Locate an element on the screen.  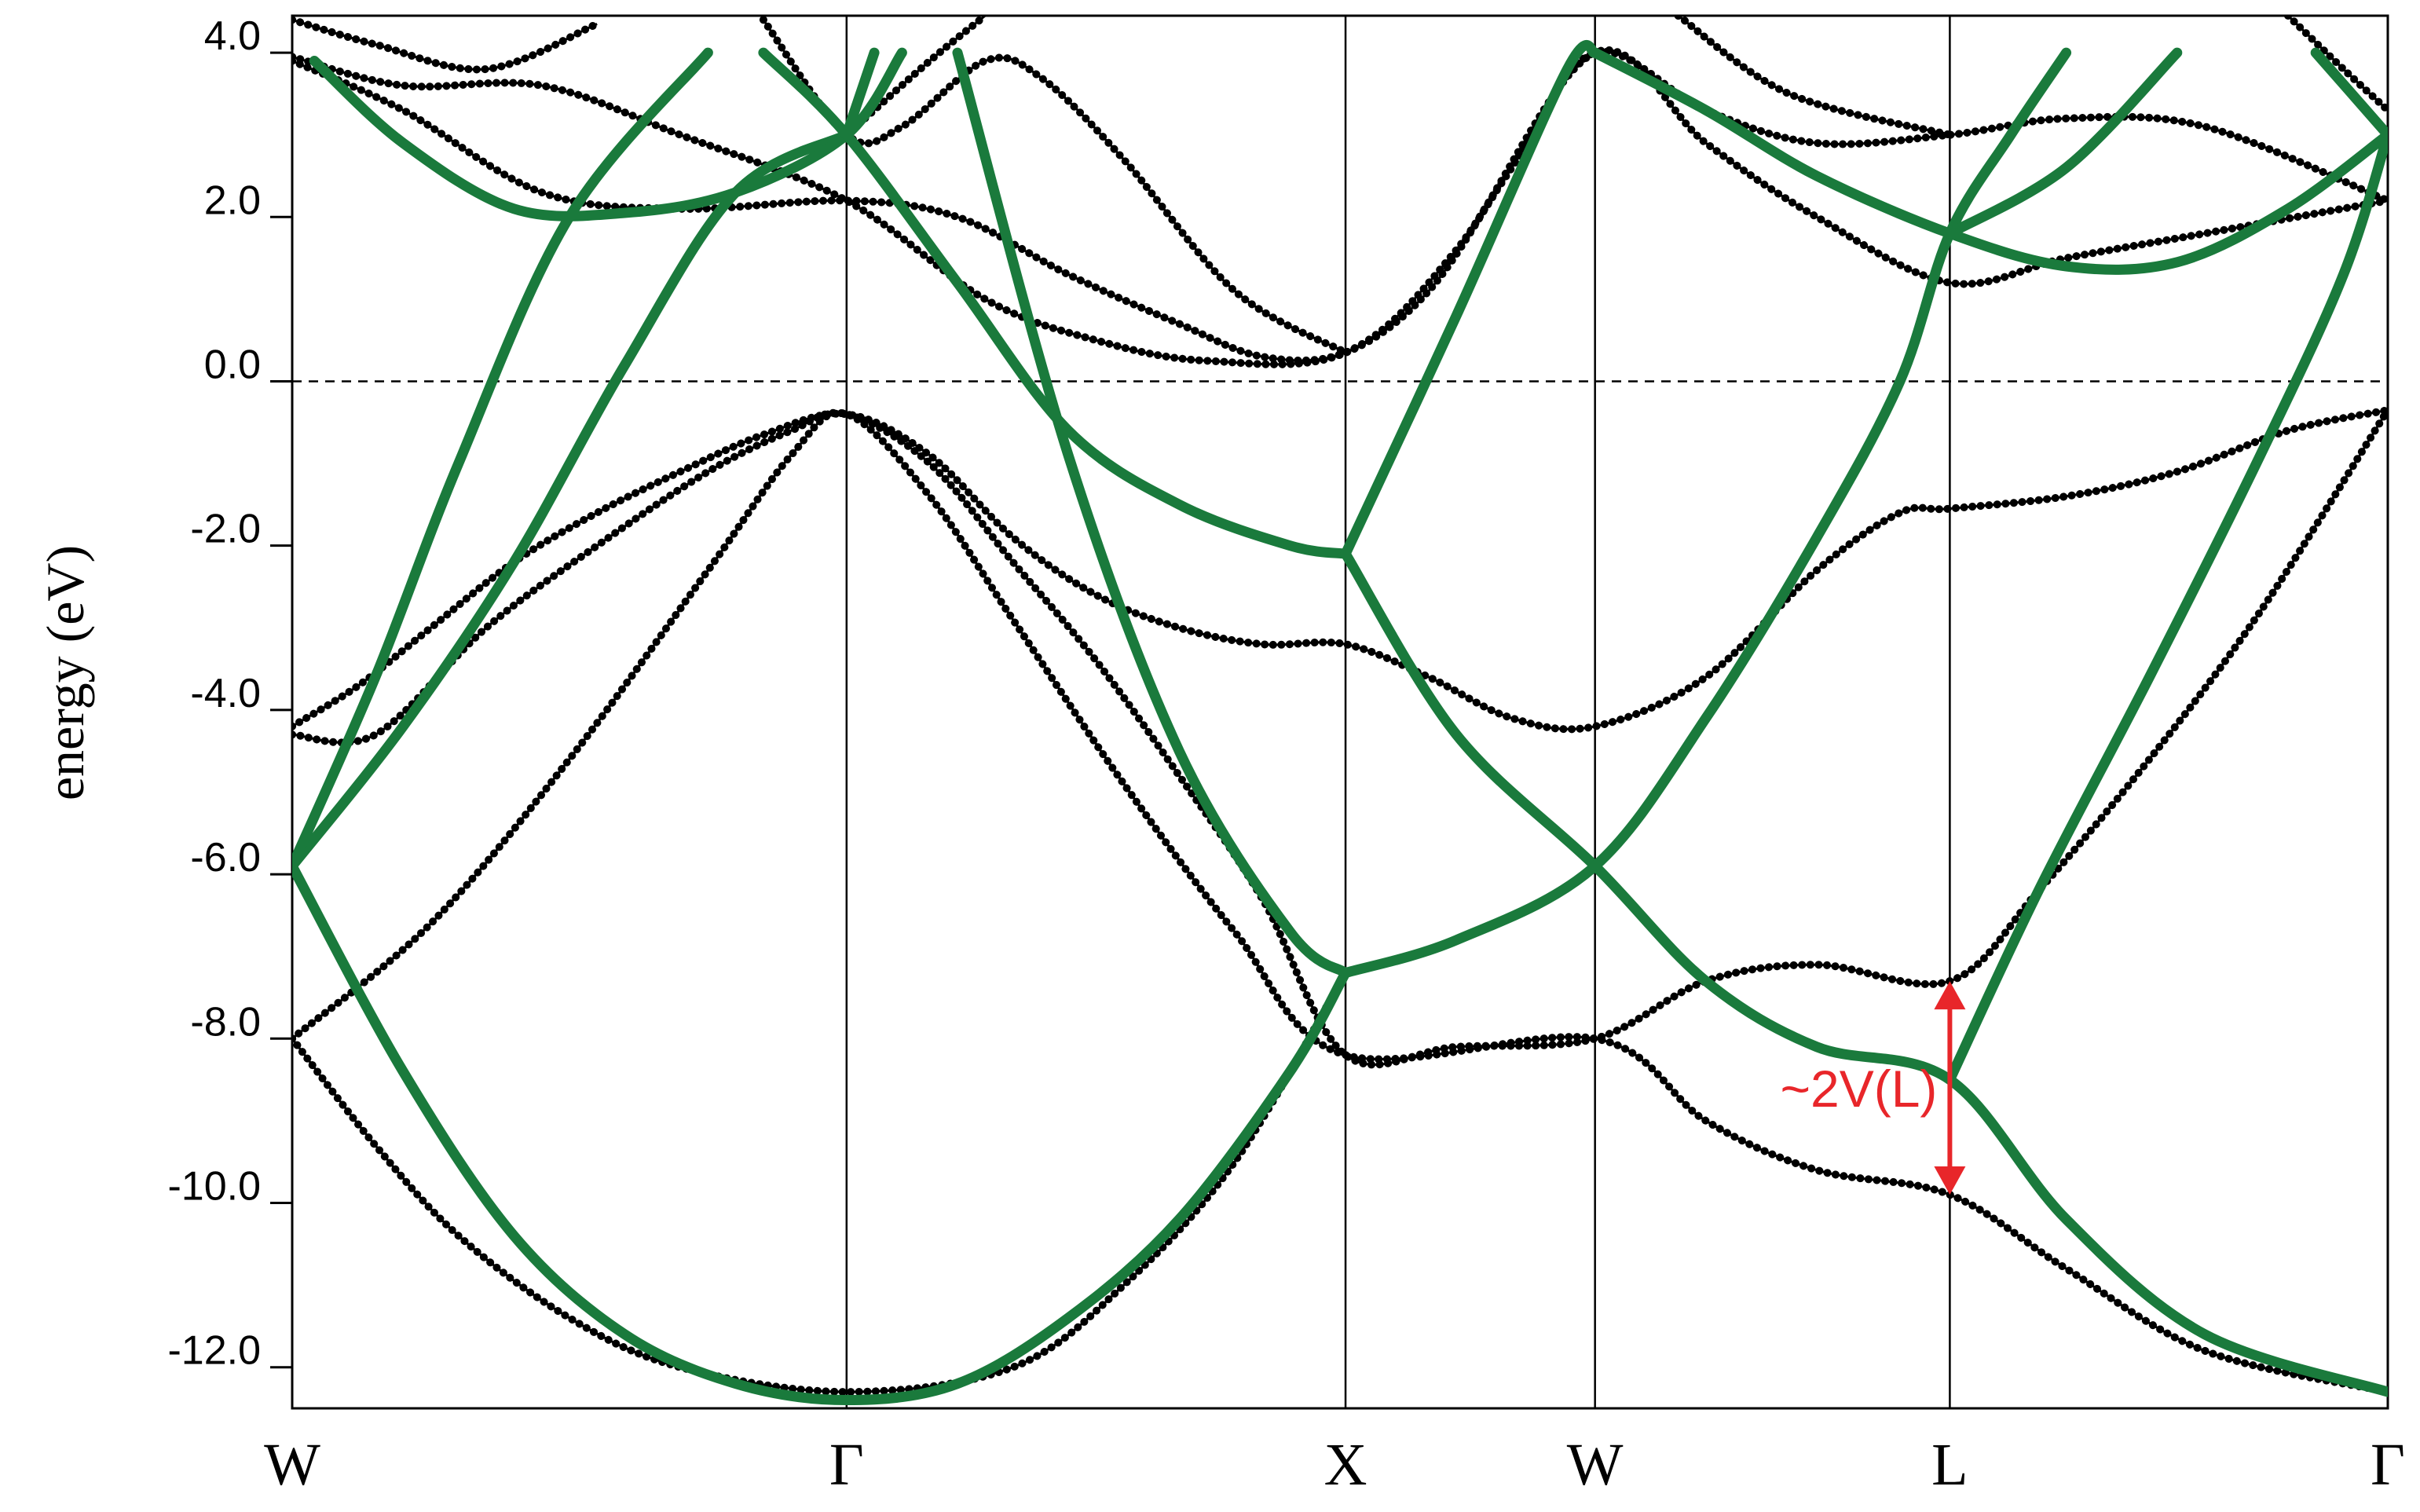
y-tick-label: -2.0 is located at coordinates (225, 529).